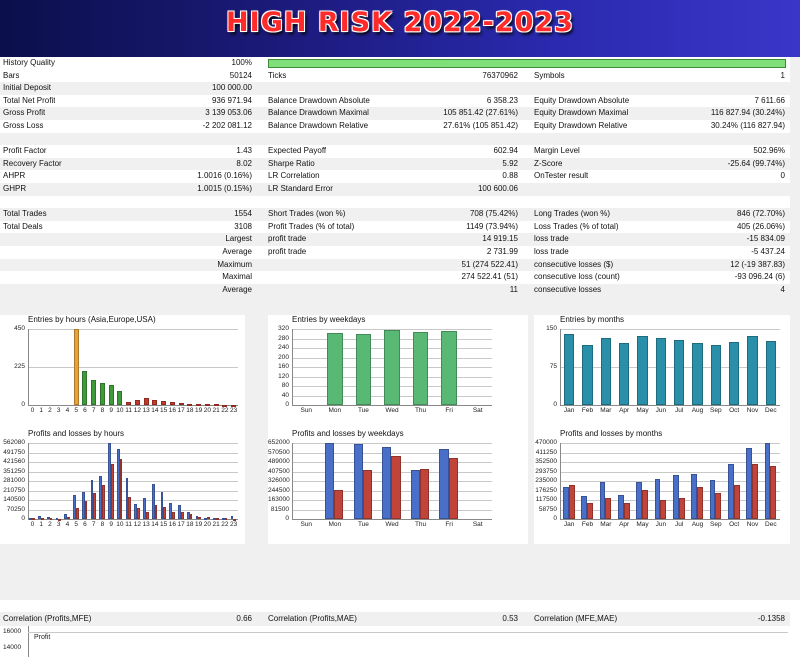 The width and height of the screenshot is (800, 657). What do you see at coordinates (279, 509) in the screenshot?
I see `y-tick: 81500` at bounding box center [279, 509].